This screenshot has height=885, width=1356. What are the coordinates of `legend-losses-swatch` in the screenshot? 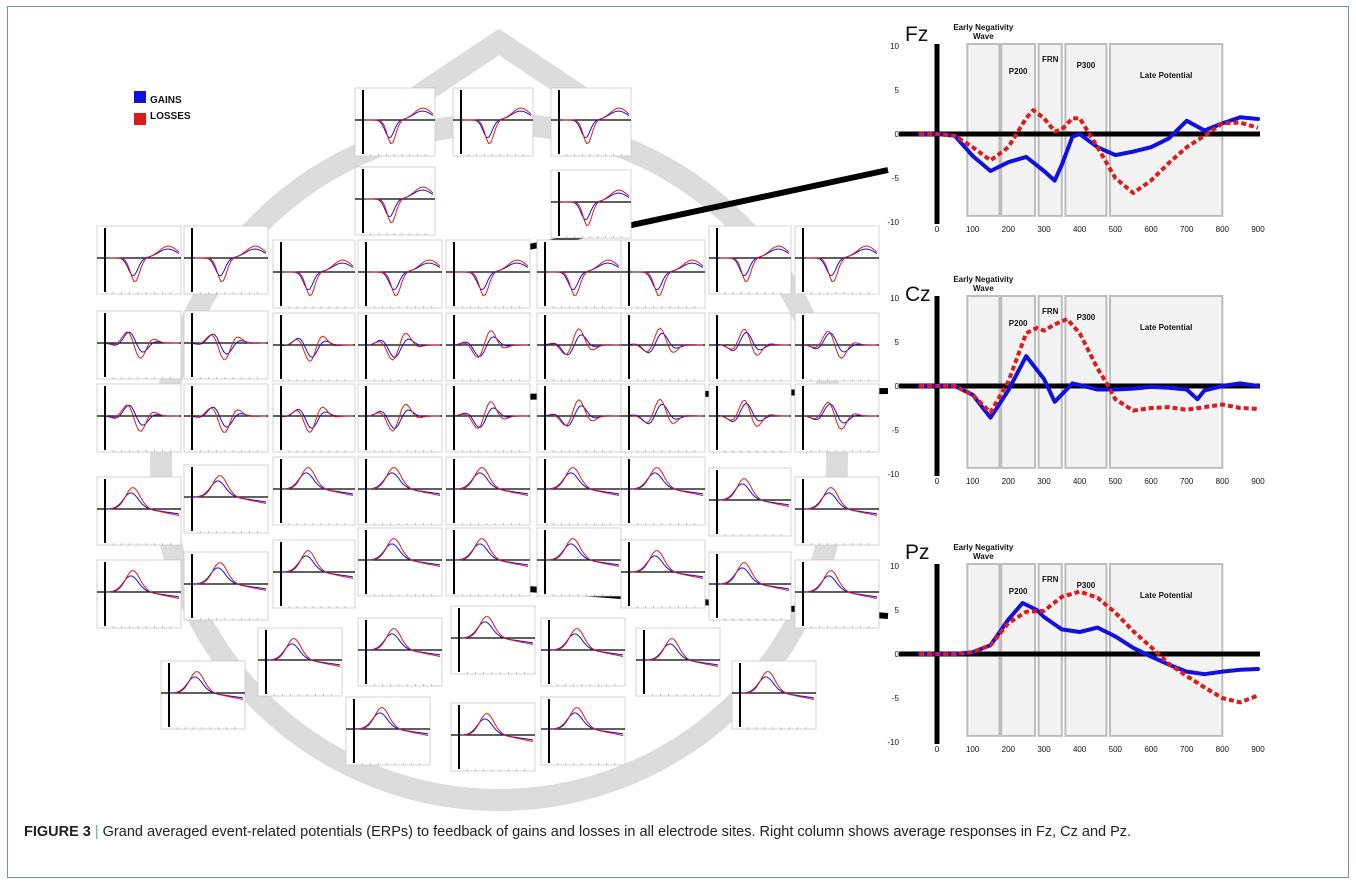 It's located at (140, 119).